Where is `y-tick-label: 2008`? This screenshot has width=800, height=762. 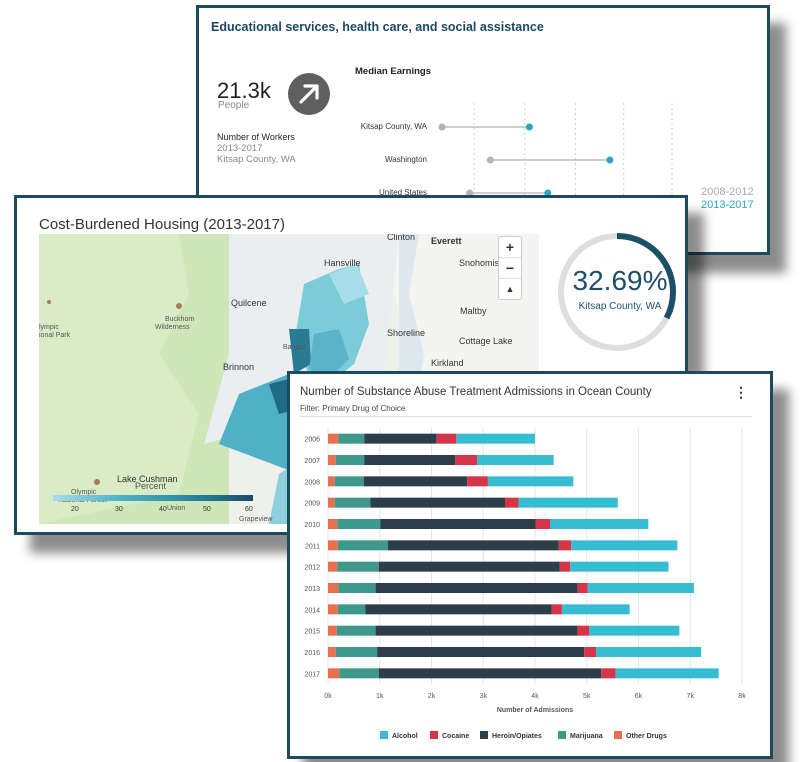
y-tick-label: 2008 is located at coordinates (312, 482).